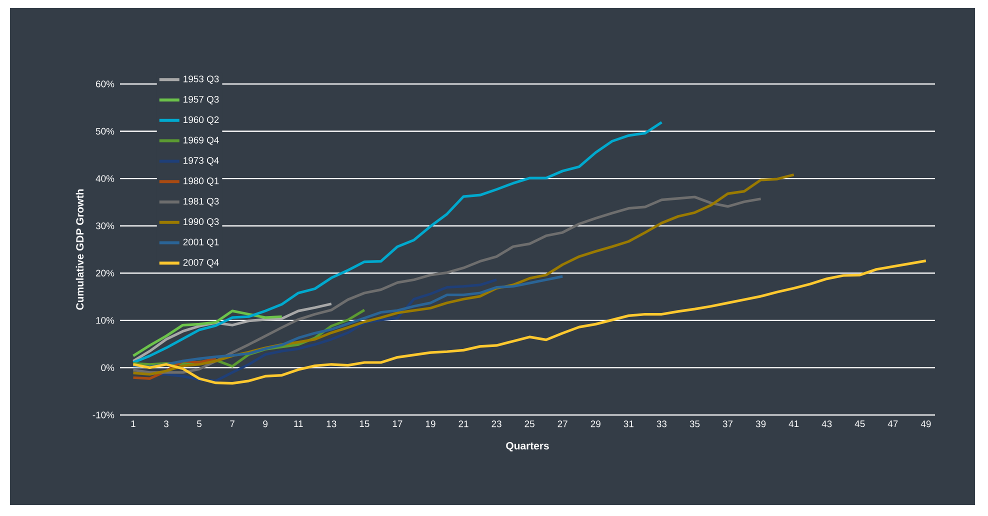  I want to click on legend-label: 1981 Q3, so click(201, 202).